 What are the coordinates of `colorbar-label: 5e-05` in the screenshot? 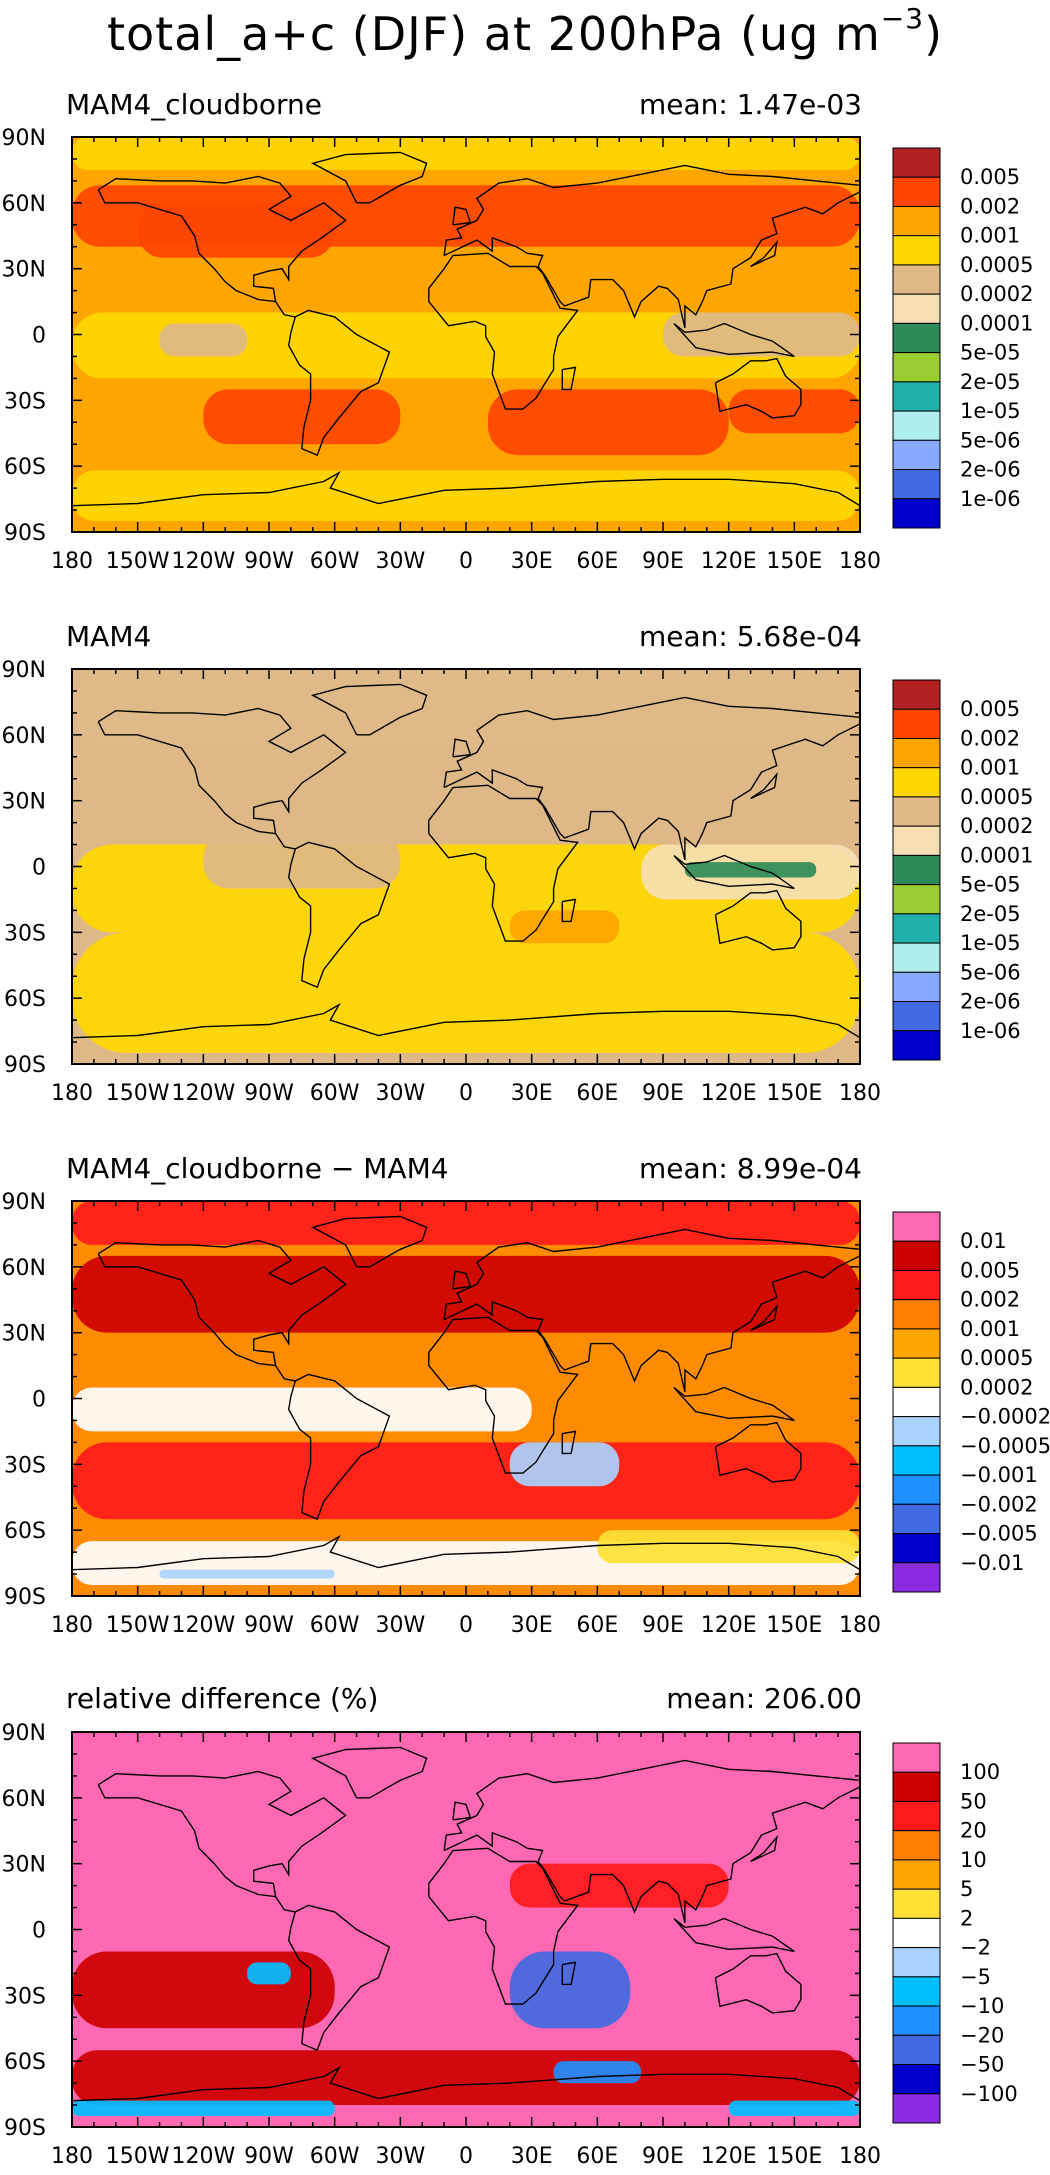 It's located at (990, 353).